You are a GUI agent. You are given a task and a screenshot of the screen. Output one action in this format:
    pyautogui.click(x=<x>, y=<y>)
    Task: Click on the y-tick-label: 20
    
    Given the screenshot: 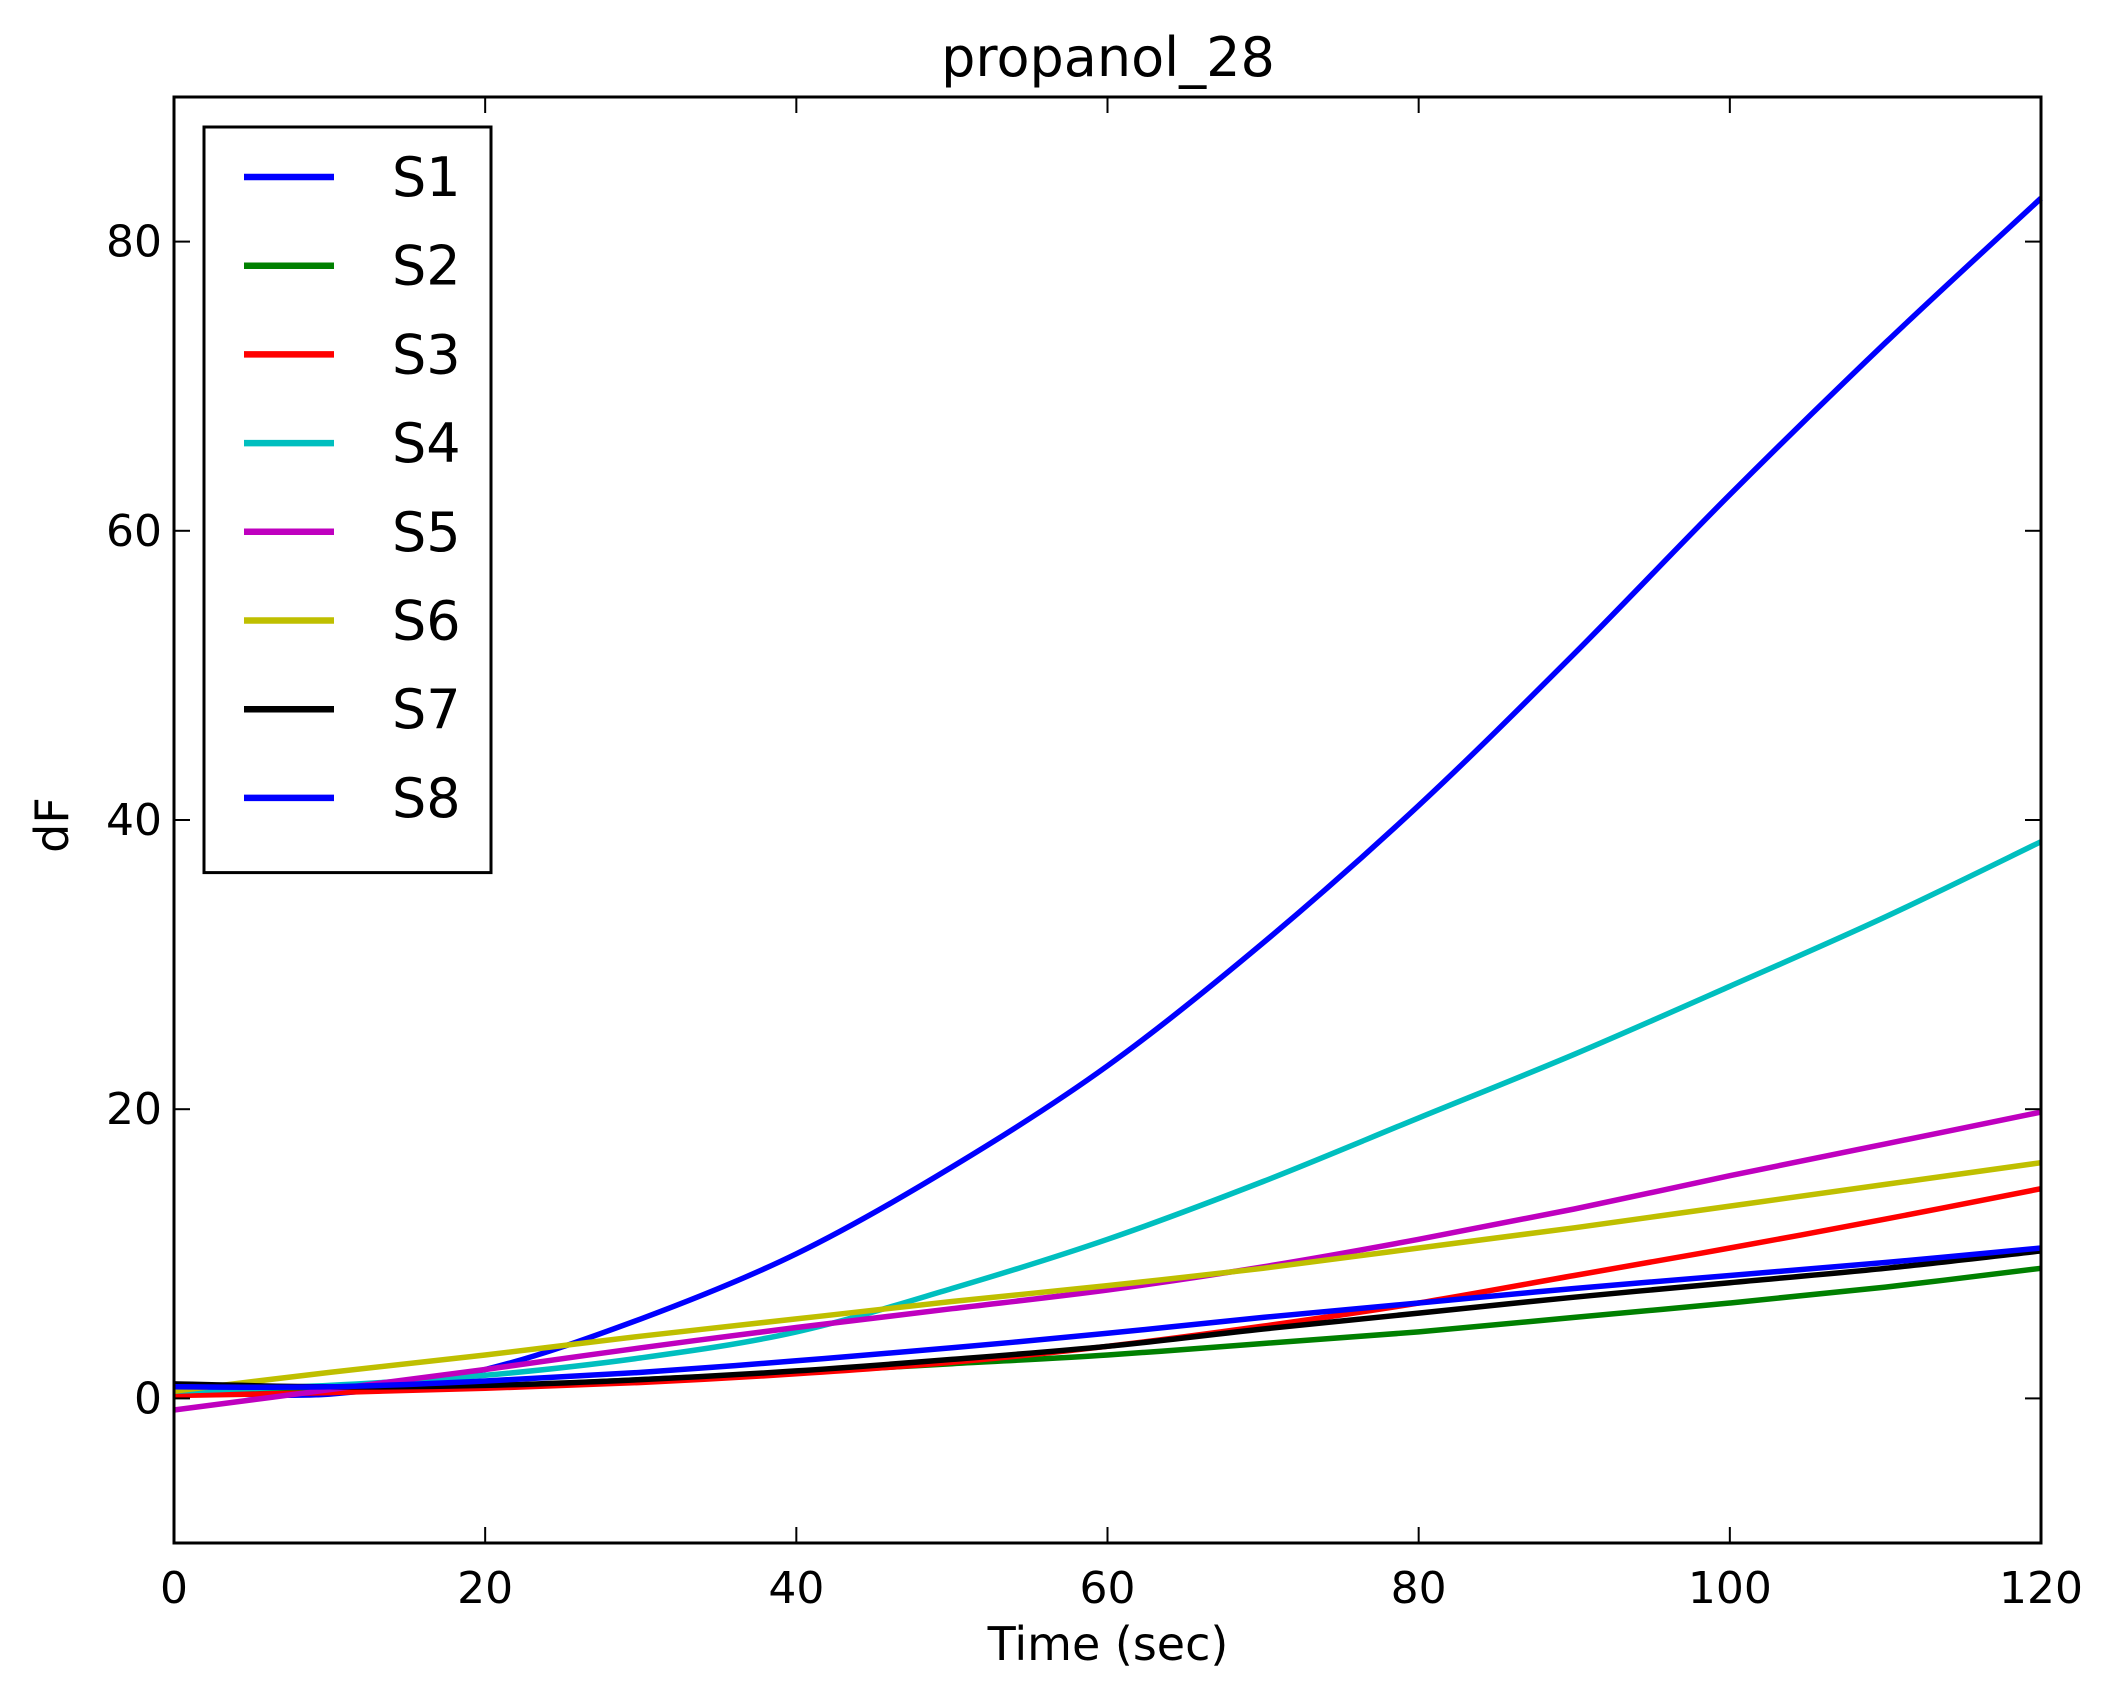 What is the action you would take?
    pyautogui.click(x=134, y=1109)
    